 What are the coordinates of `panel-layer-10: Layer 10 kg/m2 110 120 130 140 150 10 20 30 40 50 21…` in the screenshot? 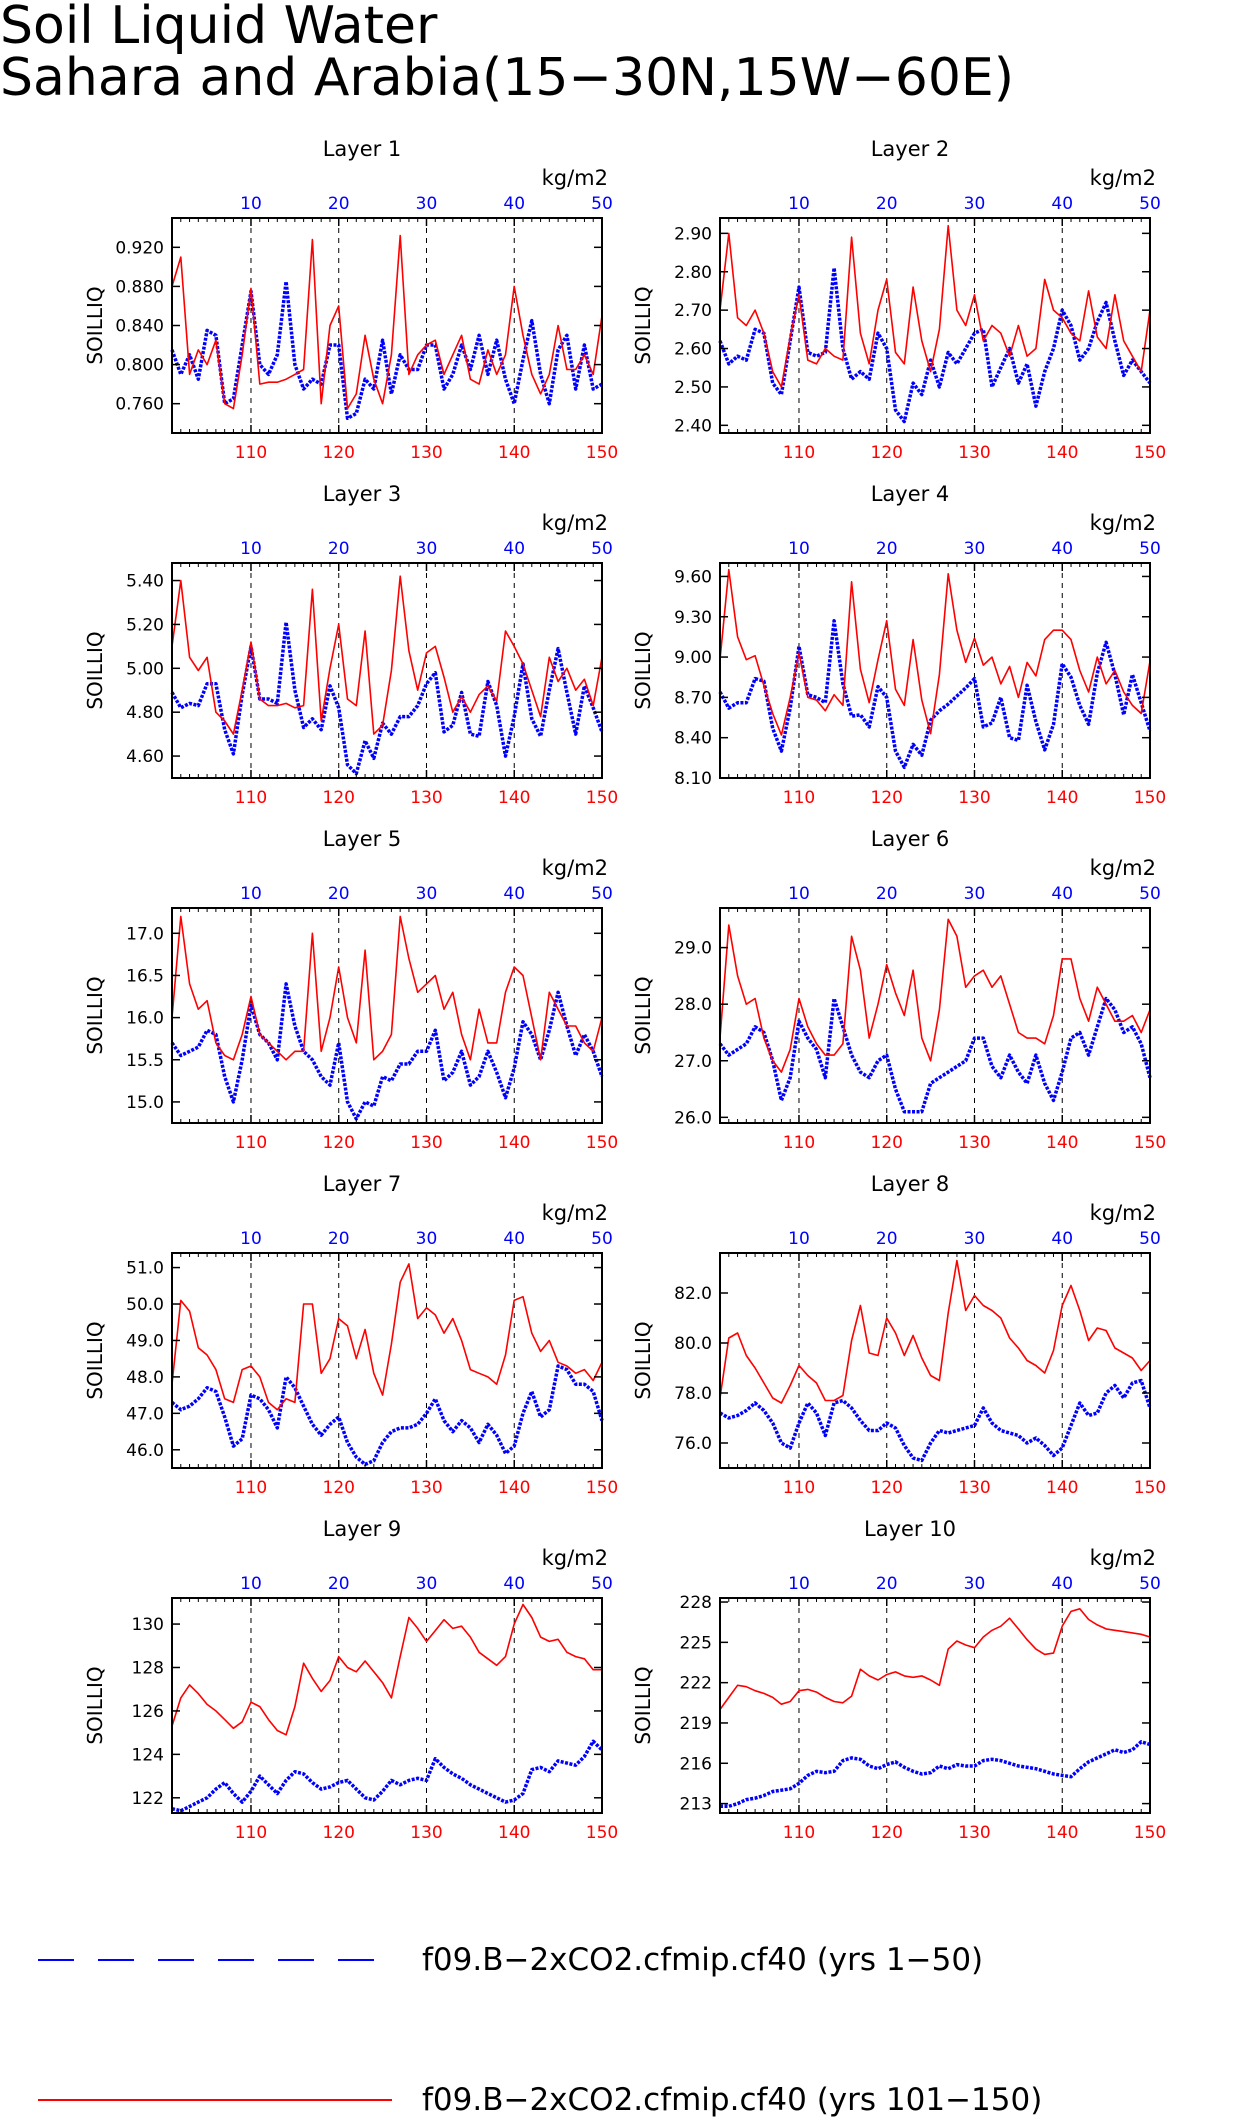 It's located at (898, 1680).